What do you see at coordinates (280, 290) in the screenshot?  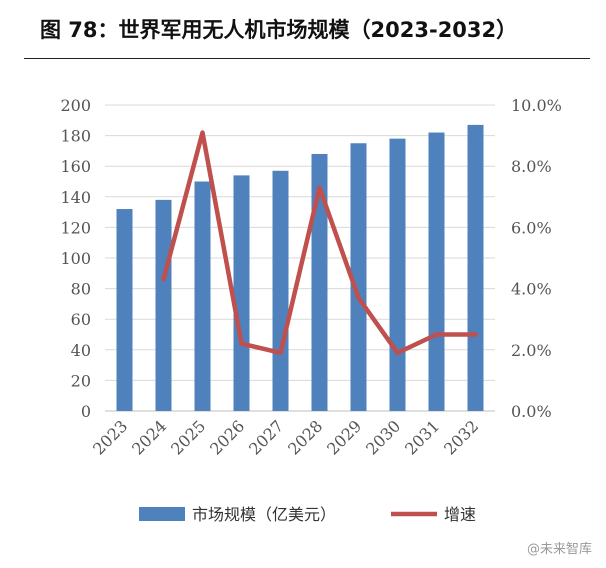 I see `bar-2027` at bounding box center [280, 290].